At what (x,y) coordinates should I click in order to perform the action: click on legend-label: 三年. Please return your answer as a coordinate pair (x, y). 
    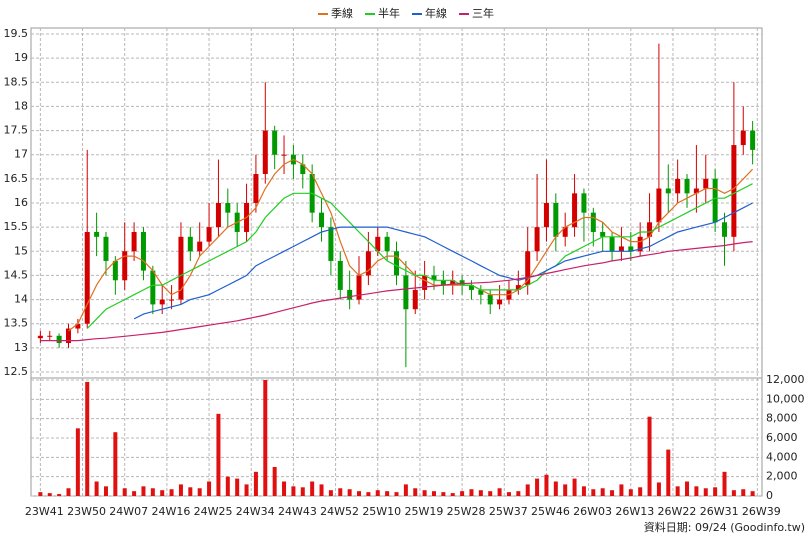
    Looking at the image, I should click on (483, 13).